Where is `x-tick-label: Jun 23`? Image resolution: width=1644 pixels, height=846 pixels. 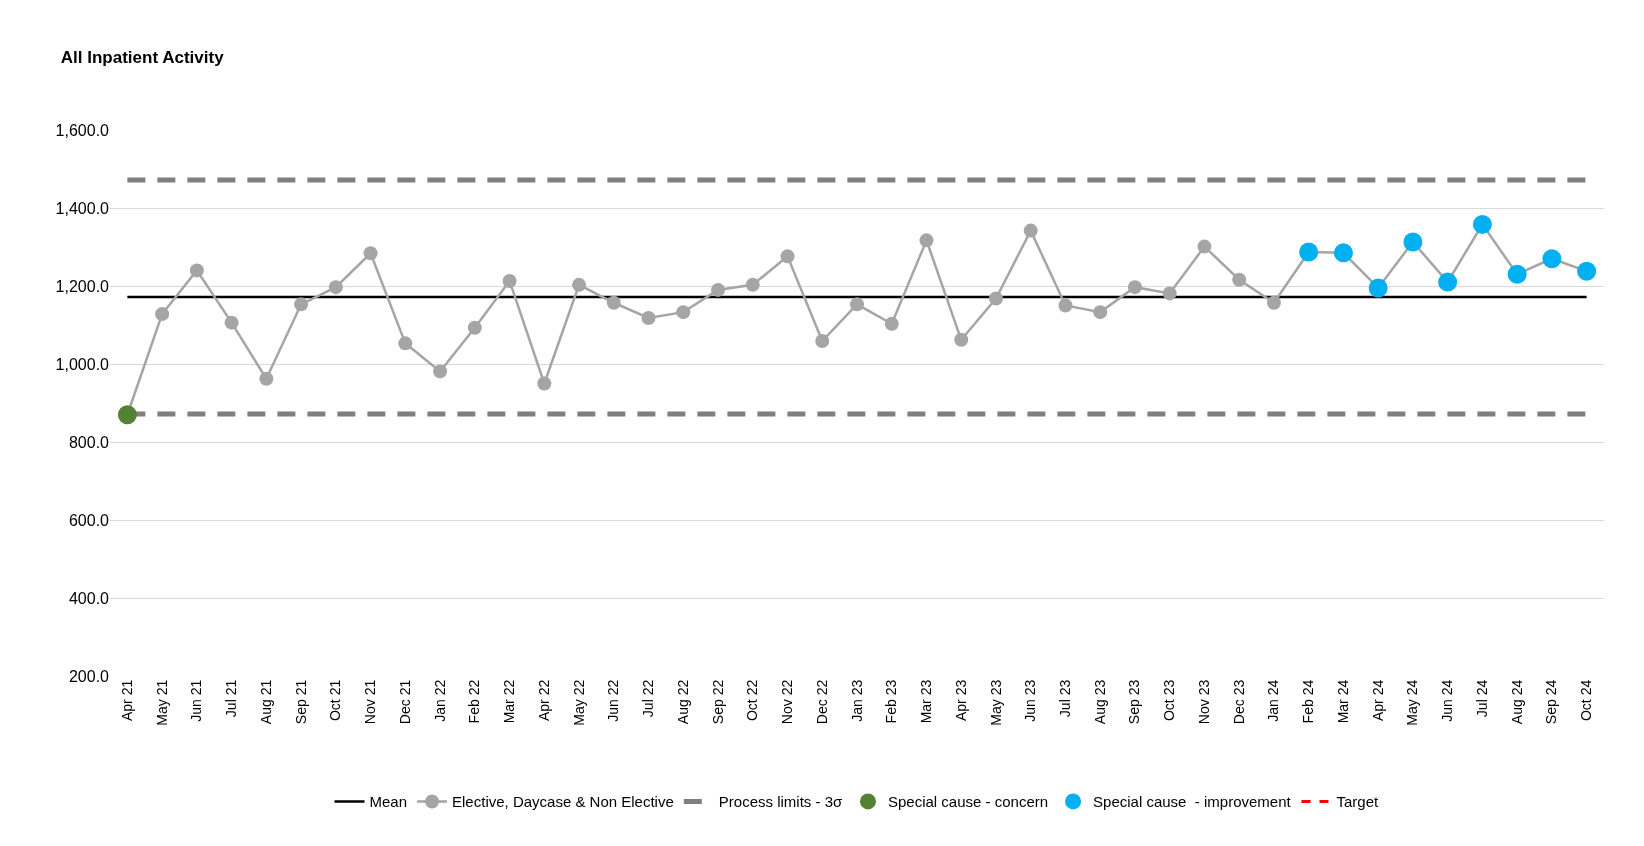
x-tick-label: Jun 23 is located at coordinates (1030, 700).